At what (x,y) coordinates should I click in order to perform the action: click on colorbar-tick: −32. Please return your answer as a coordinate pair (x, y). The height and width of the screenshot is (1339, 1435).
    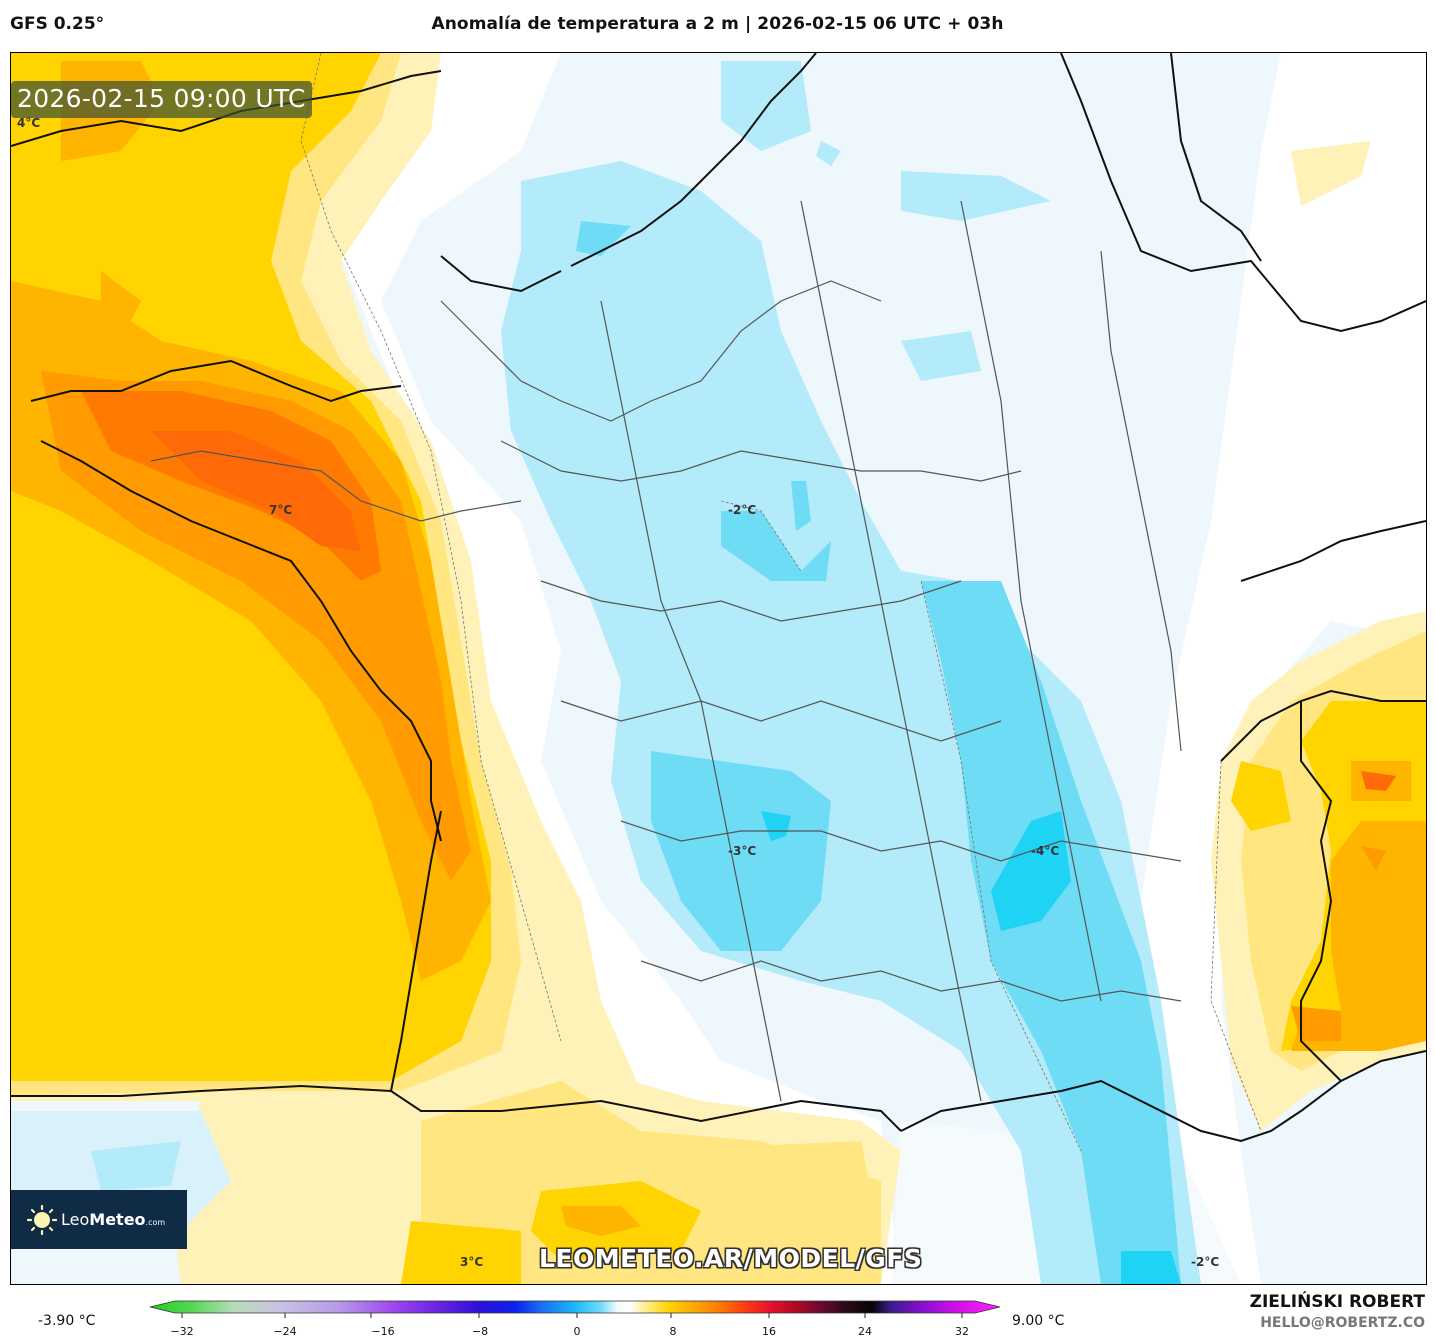
    Looking at the image, I should click on (182, 1331).